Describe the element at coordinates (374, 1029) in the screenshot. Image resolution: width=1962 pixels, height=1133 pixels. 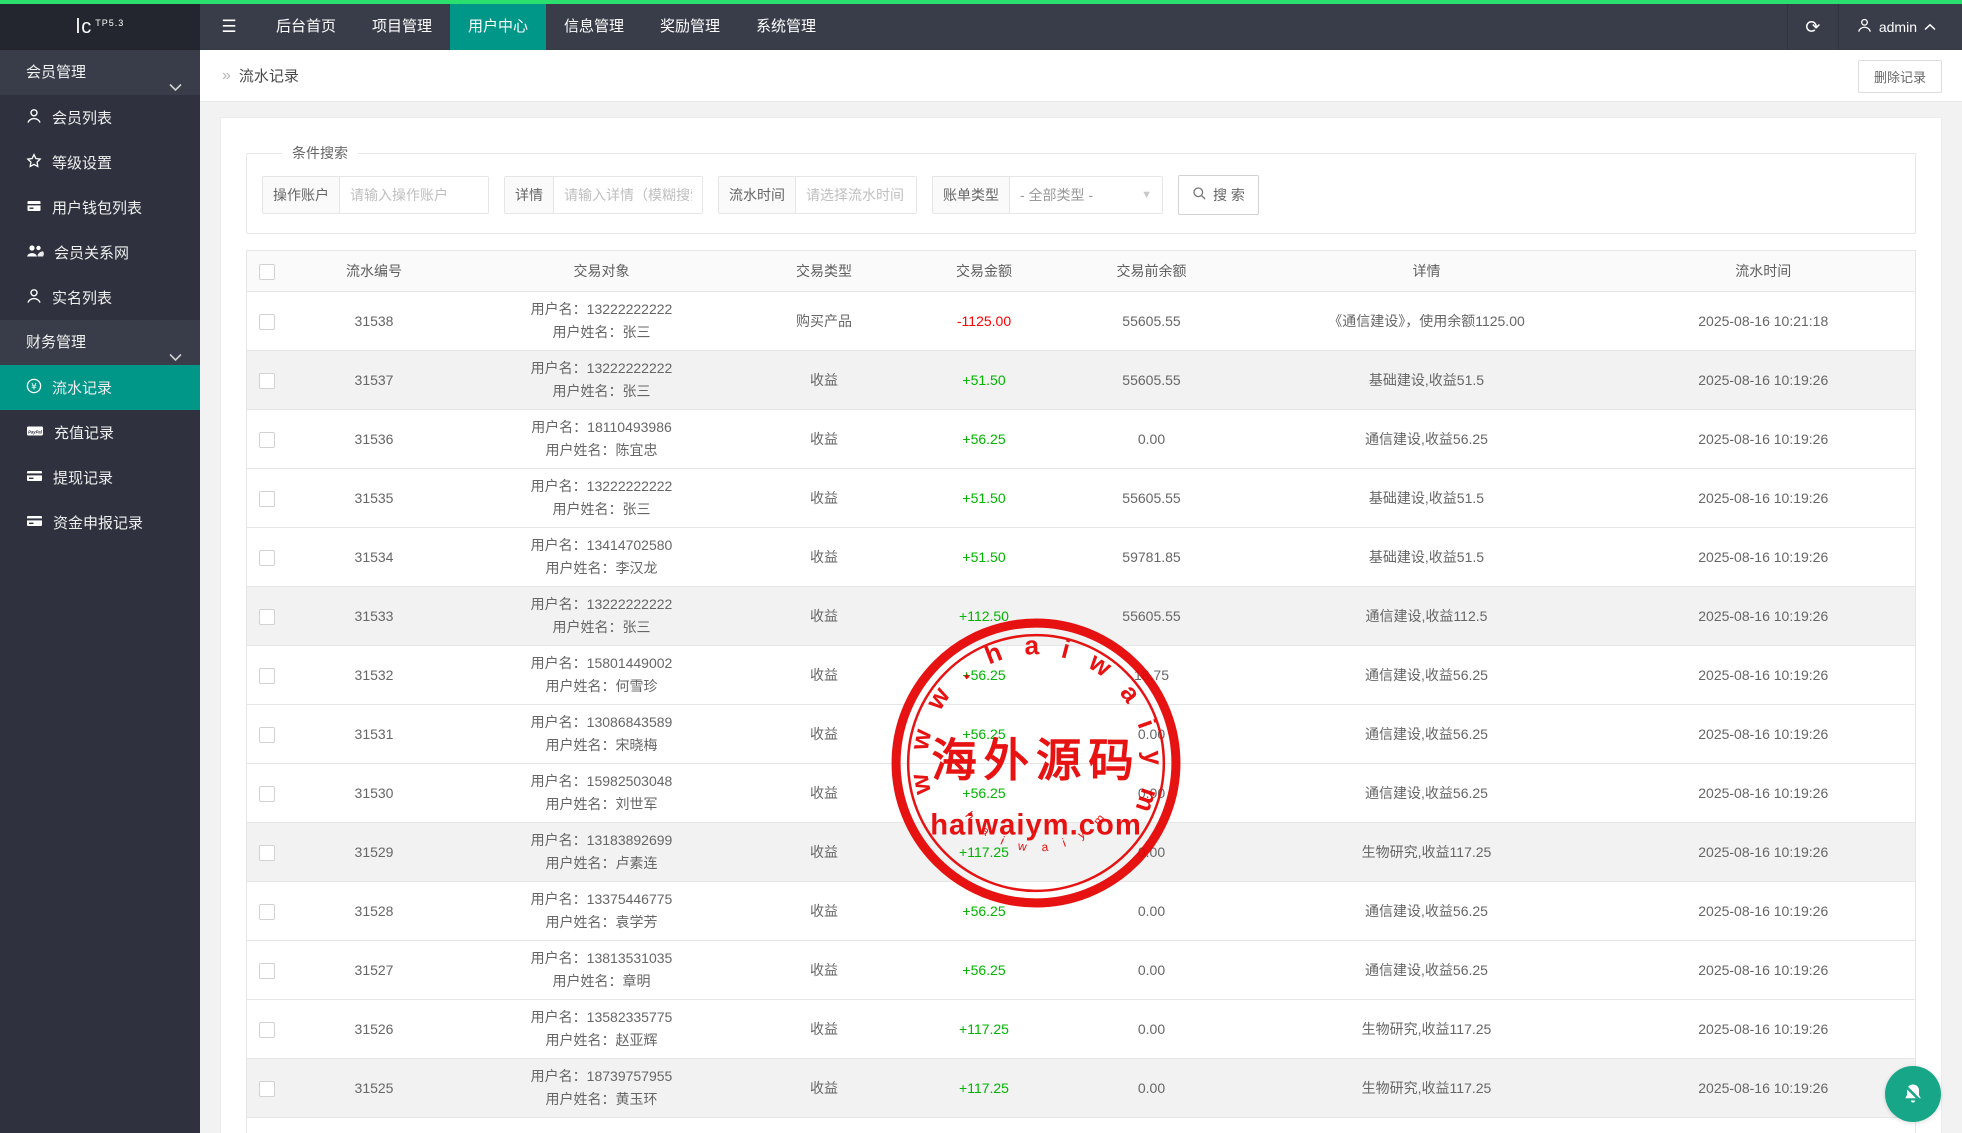
I see `flow-id-cell: 31526` at that location.